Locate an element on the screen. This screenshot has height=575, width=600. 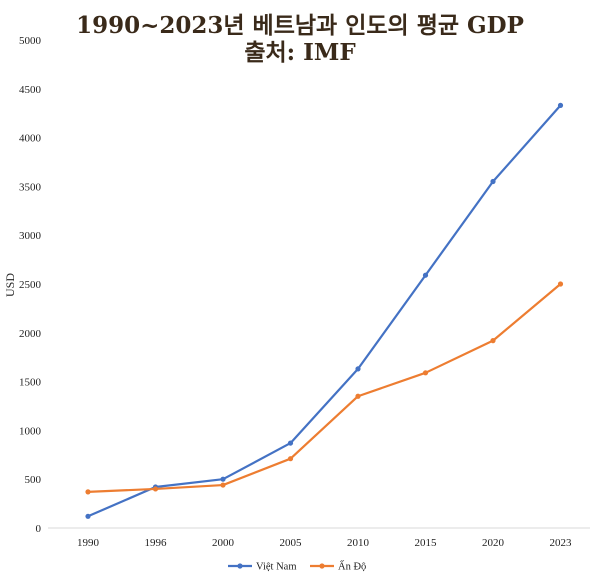
y-axis-ticks: 0 500 1000 1500 2000 2500 3000 3500 4000 4500 5000 is located at coordinates (30, 285).